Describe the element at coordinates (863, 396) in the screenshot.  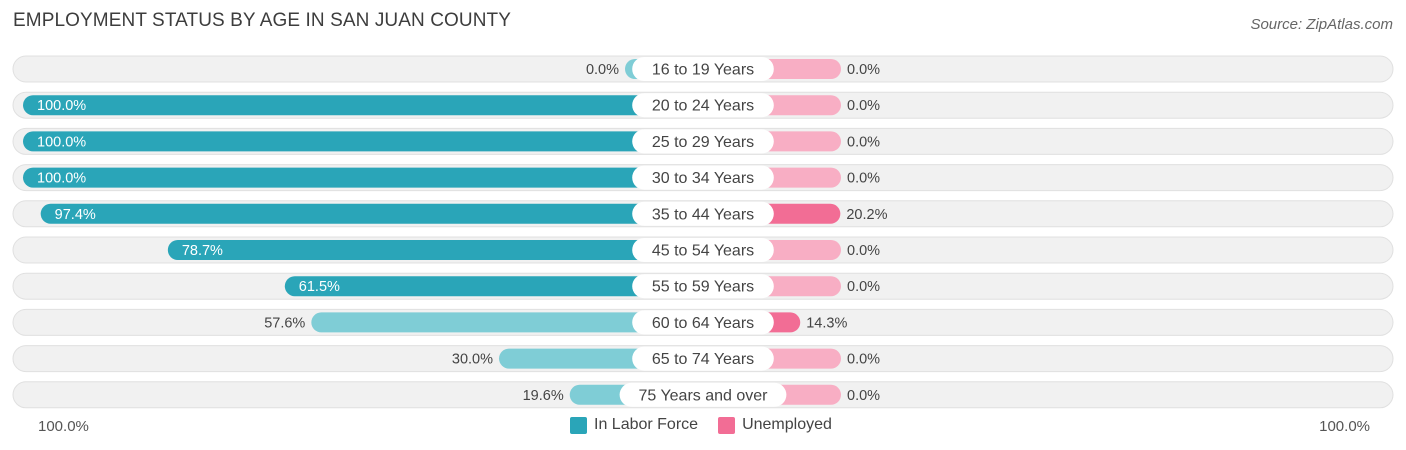
I see `unemployed-value-label-10: 0.0%` at that location.